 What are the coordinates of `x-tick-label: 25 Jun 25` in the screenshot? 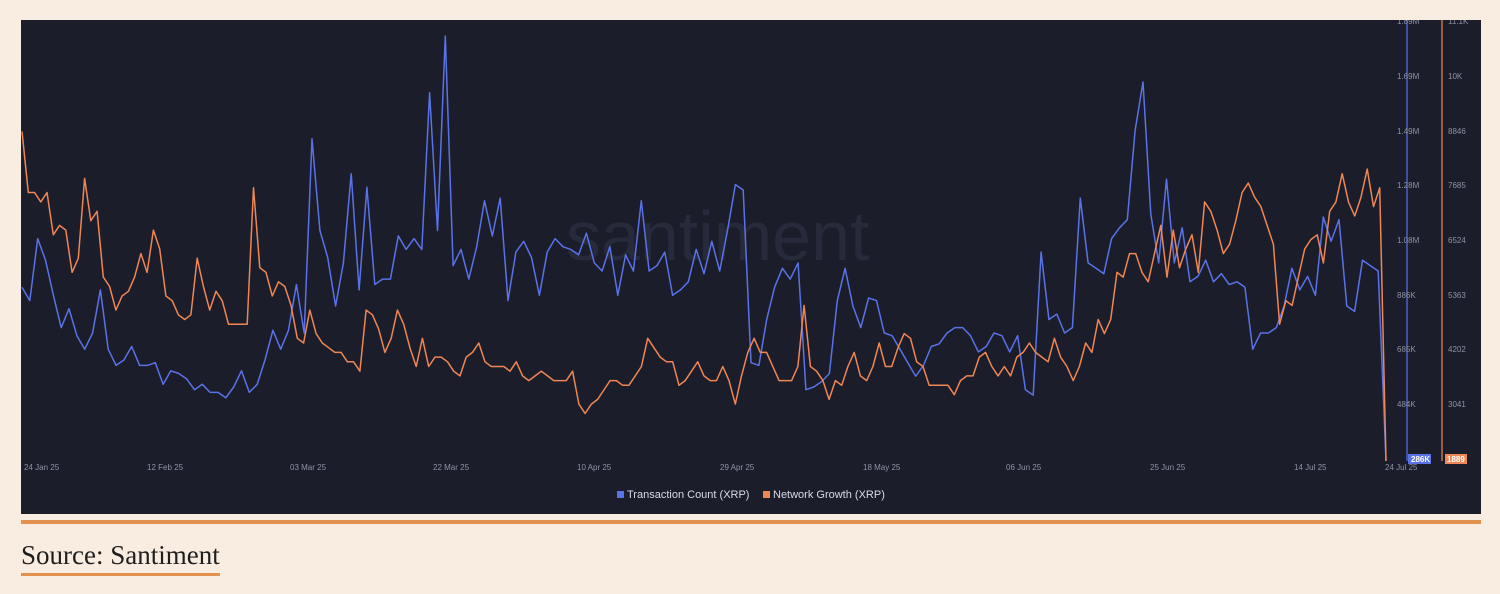 It's located at (1168, 467).